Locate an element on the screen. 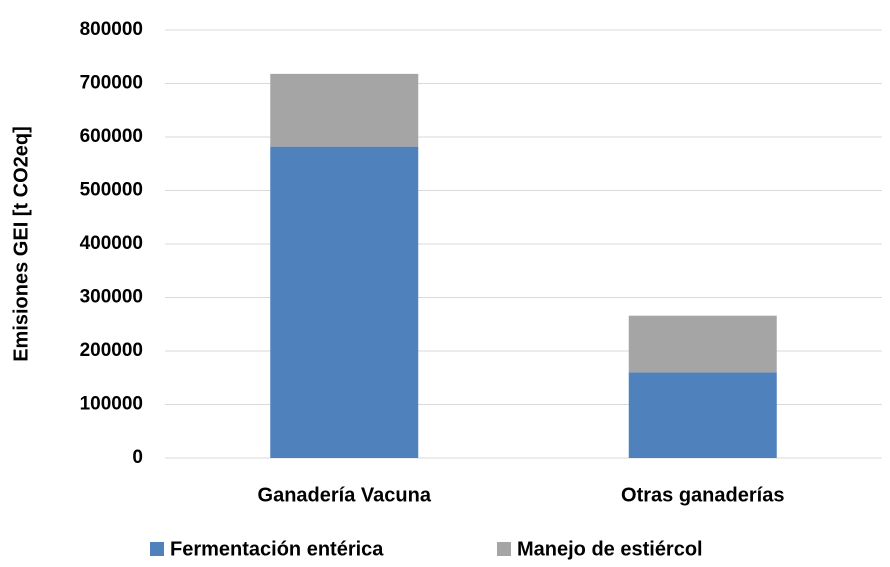 The height and width of the screenshot is (567, 890). y-tick-label: 100000 is located at coordinates (111, 404).